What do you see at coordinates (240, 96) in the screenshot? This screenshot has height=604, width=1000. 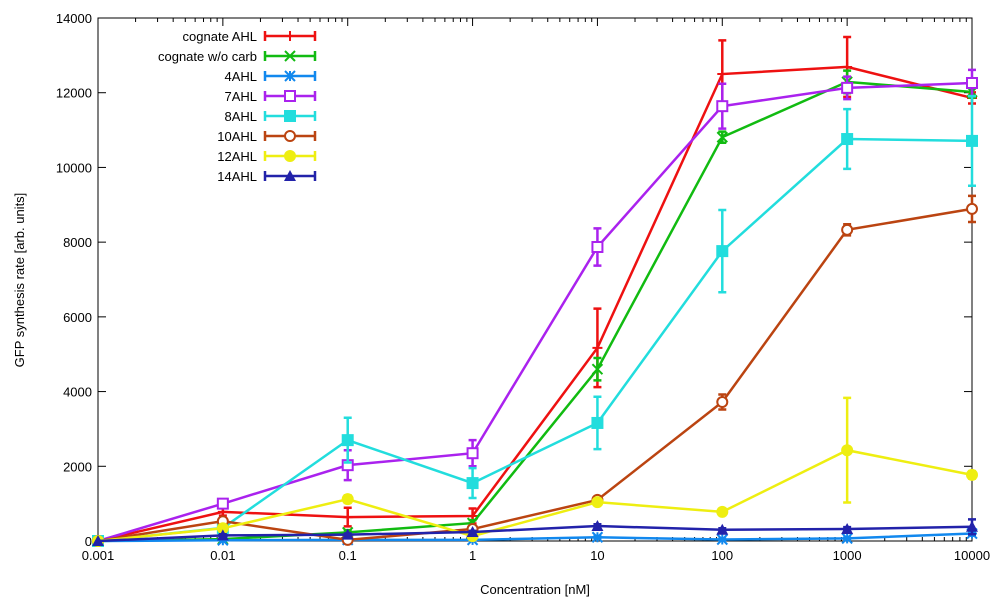 I see `legend-label: 7AHL` at bounding box center [240, 96].